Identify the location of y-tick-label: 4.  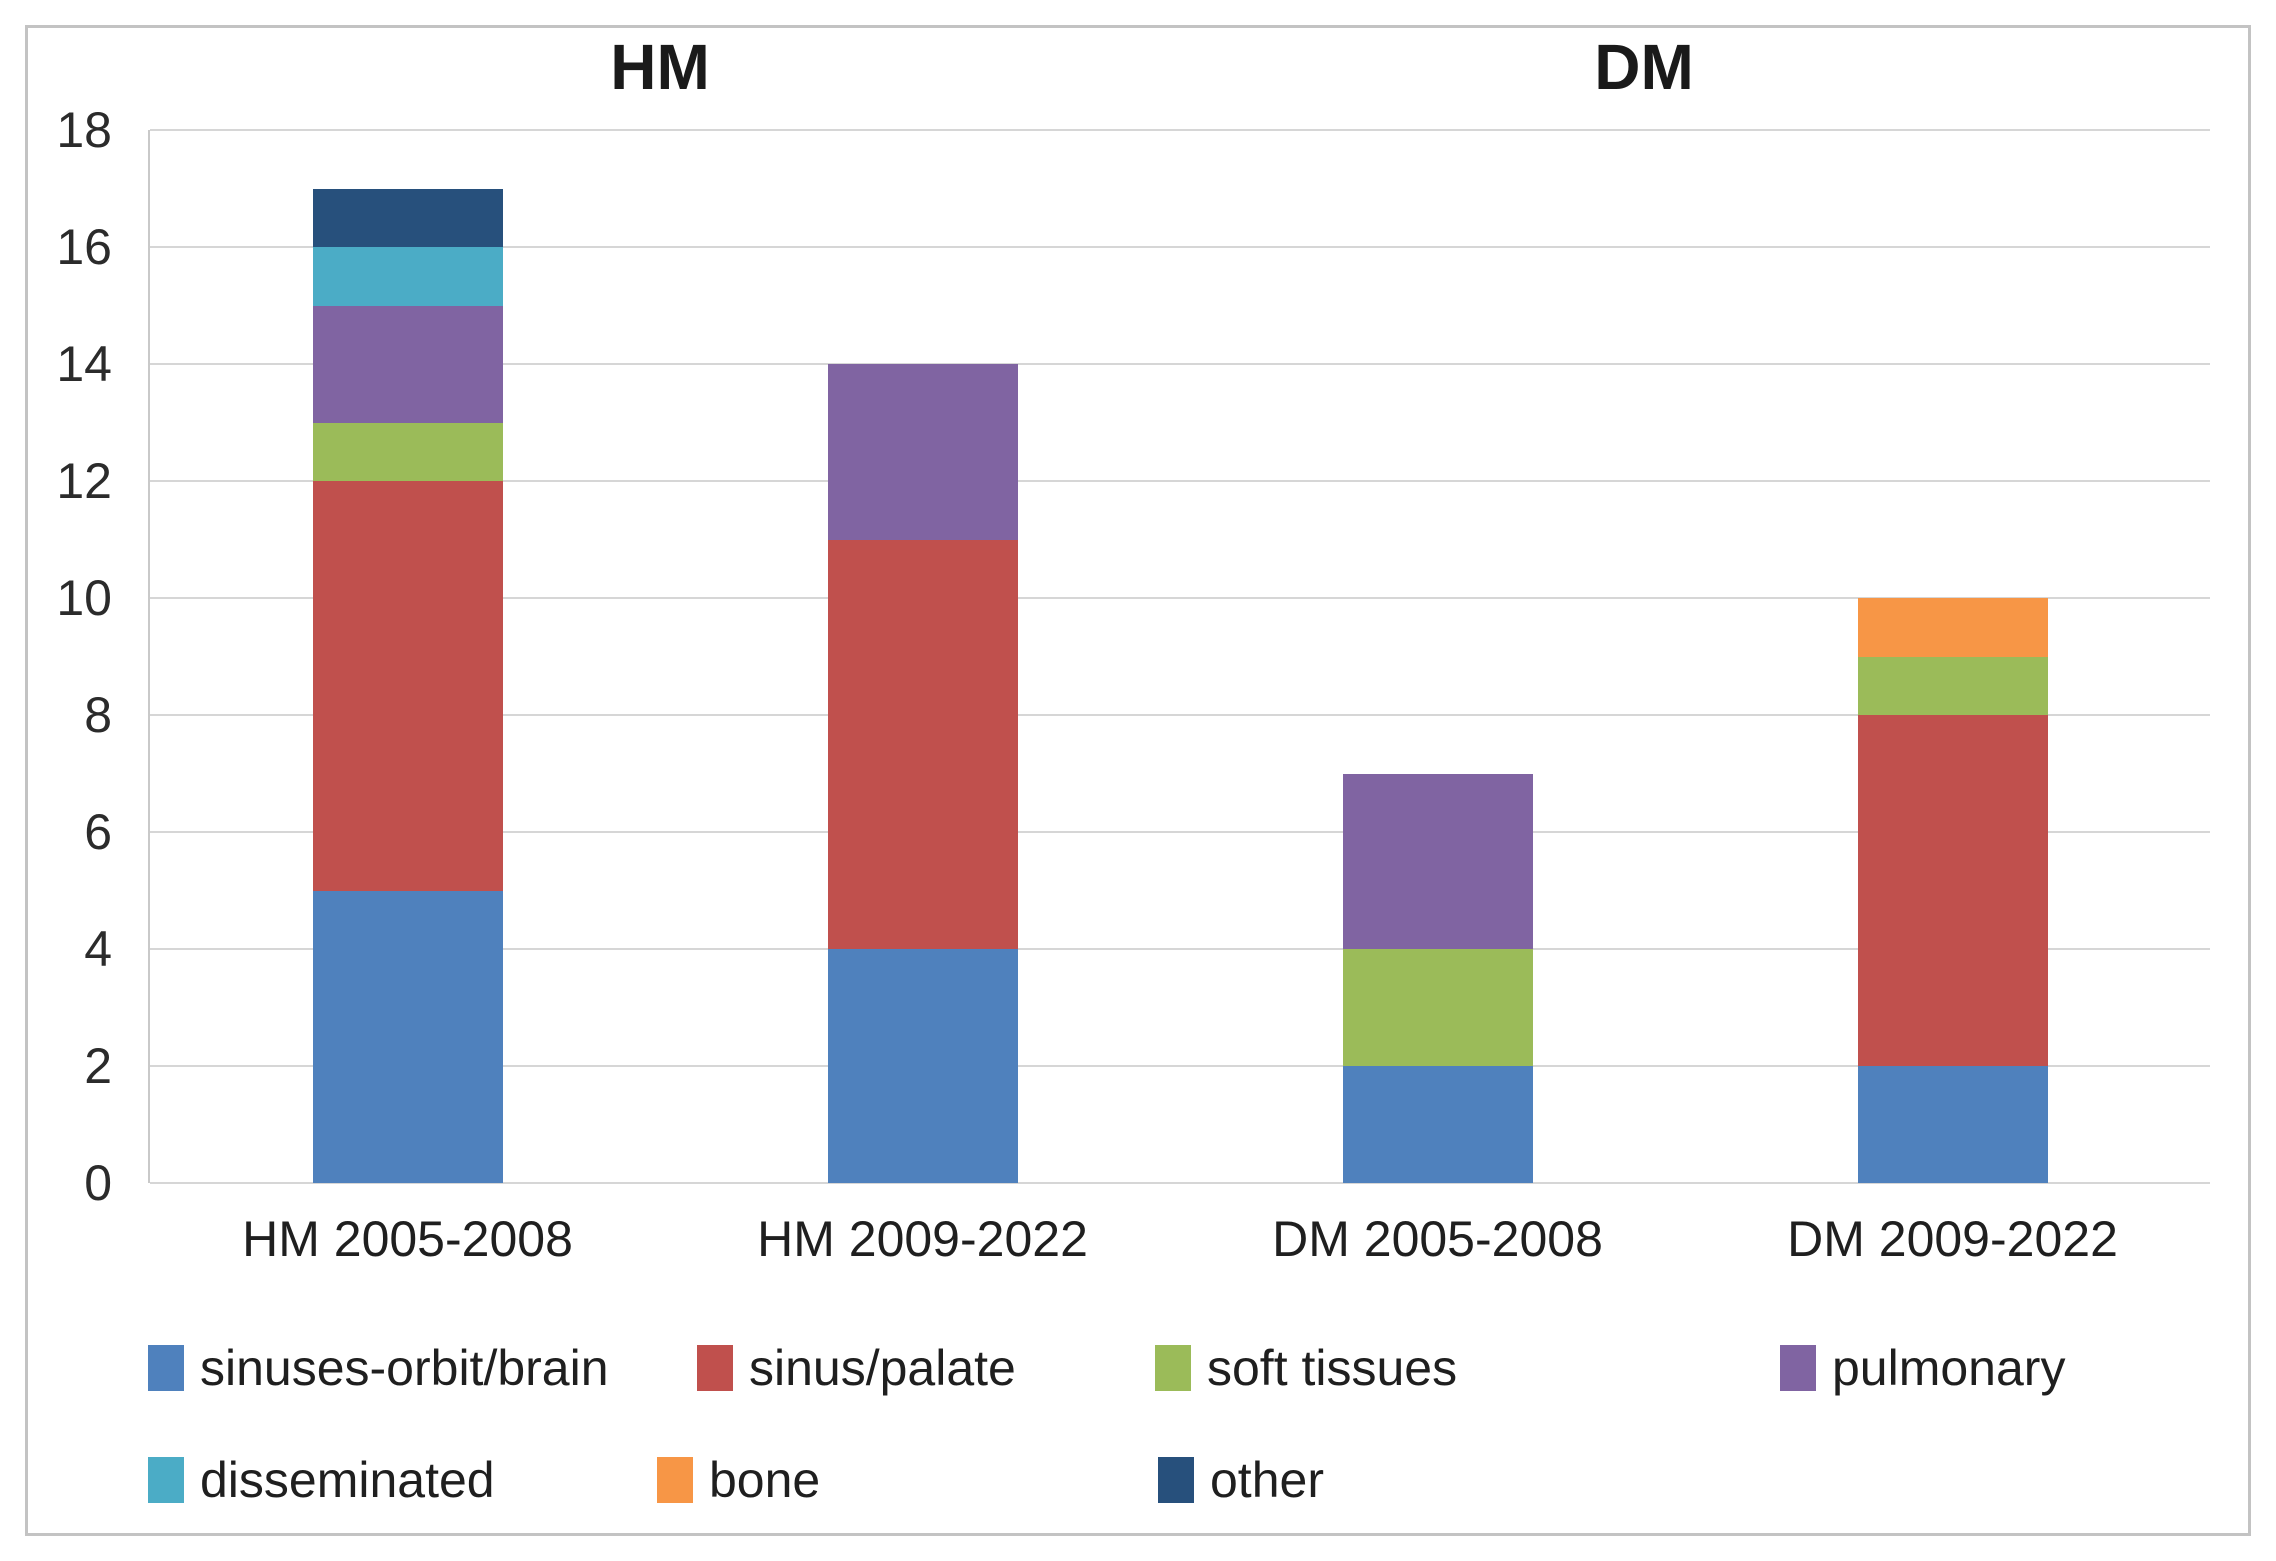
(98, 949).